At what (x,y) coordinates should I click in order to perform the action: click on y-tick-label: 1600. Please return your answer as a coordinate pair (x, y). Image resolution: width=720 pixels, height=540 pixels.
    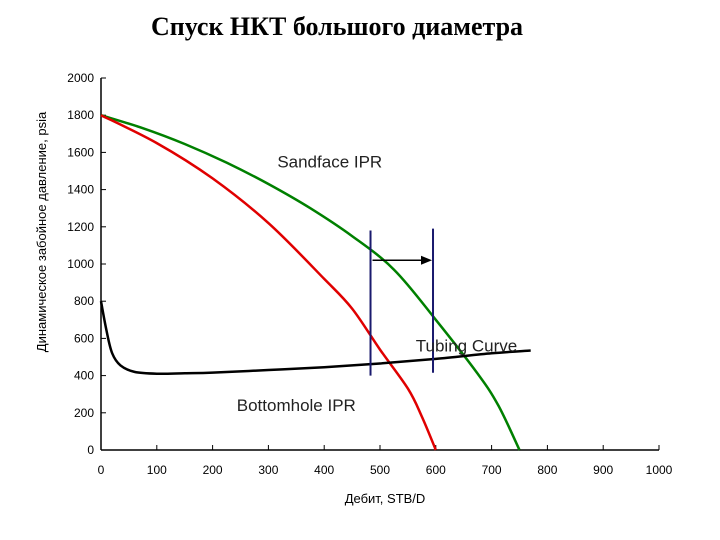
    Looking at the image, I should click on (80, 152).